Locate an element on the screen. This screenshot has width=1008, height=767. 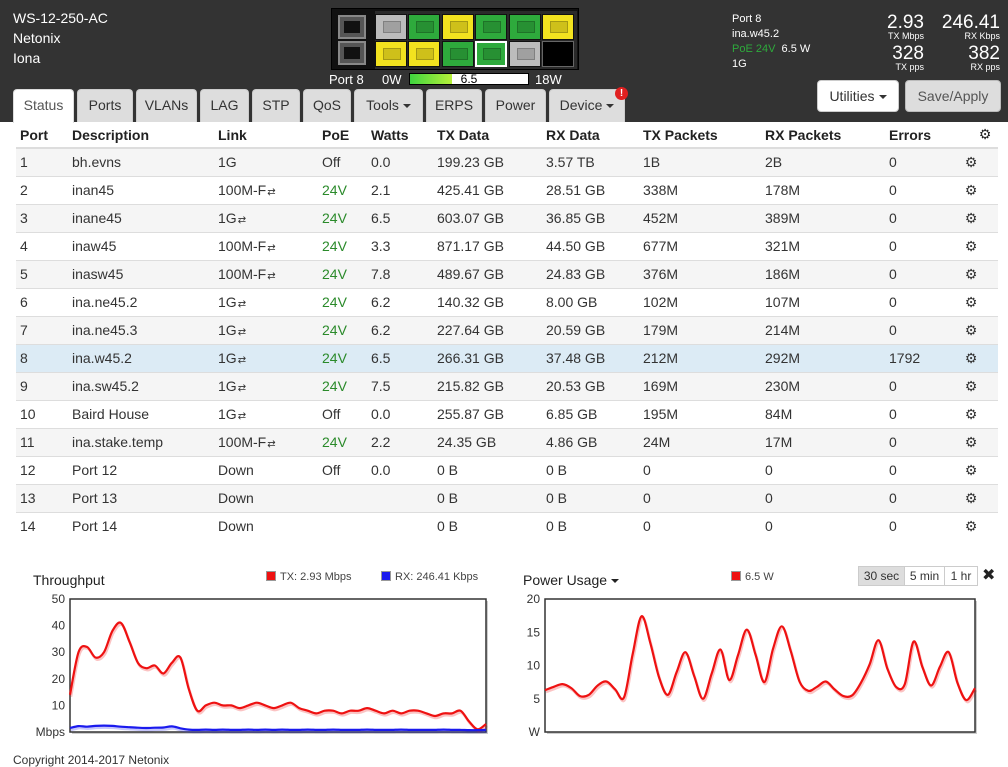
rx-data-cell-text: 8.00 GB is located at coordinates (572, 302).